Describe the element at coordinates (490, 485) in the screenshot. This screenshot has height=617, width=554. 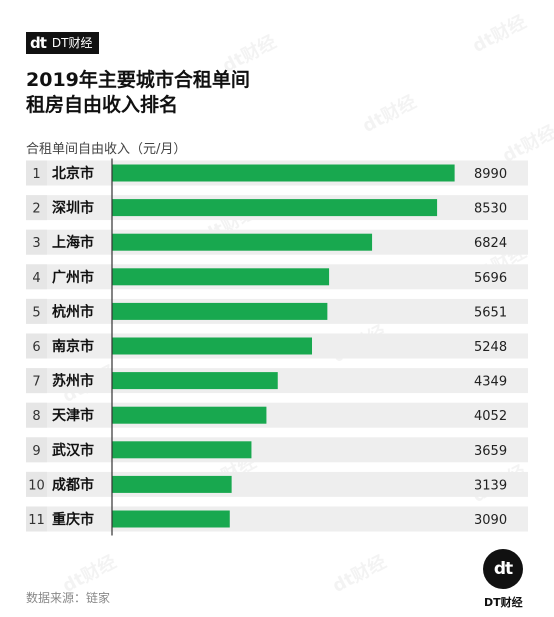
I see `value-label: 3139` at that location.